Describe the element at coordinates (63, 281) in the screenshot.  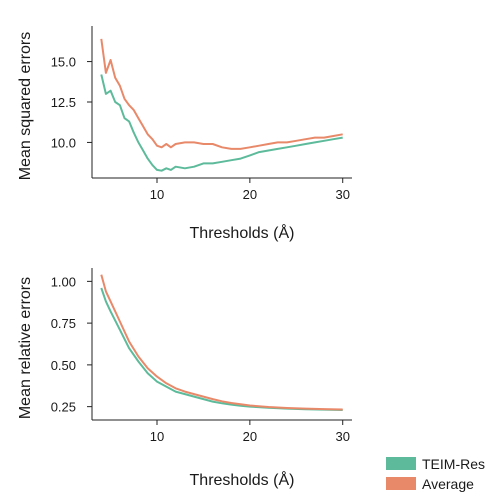
I see `mre-y-tick-label: 1.00` at that location.